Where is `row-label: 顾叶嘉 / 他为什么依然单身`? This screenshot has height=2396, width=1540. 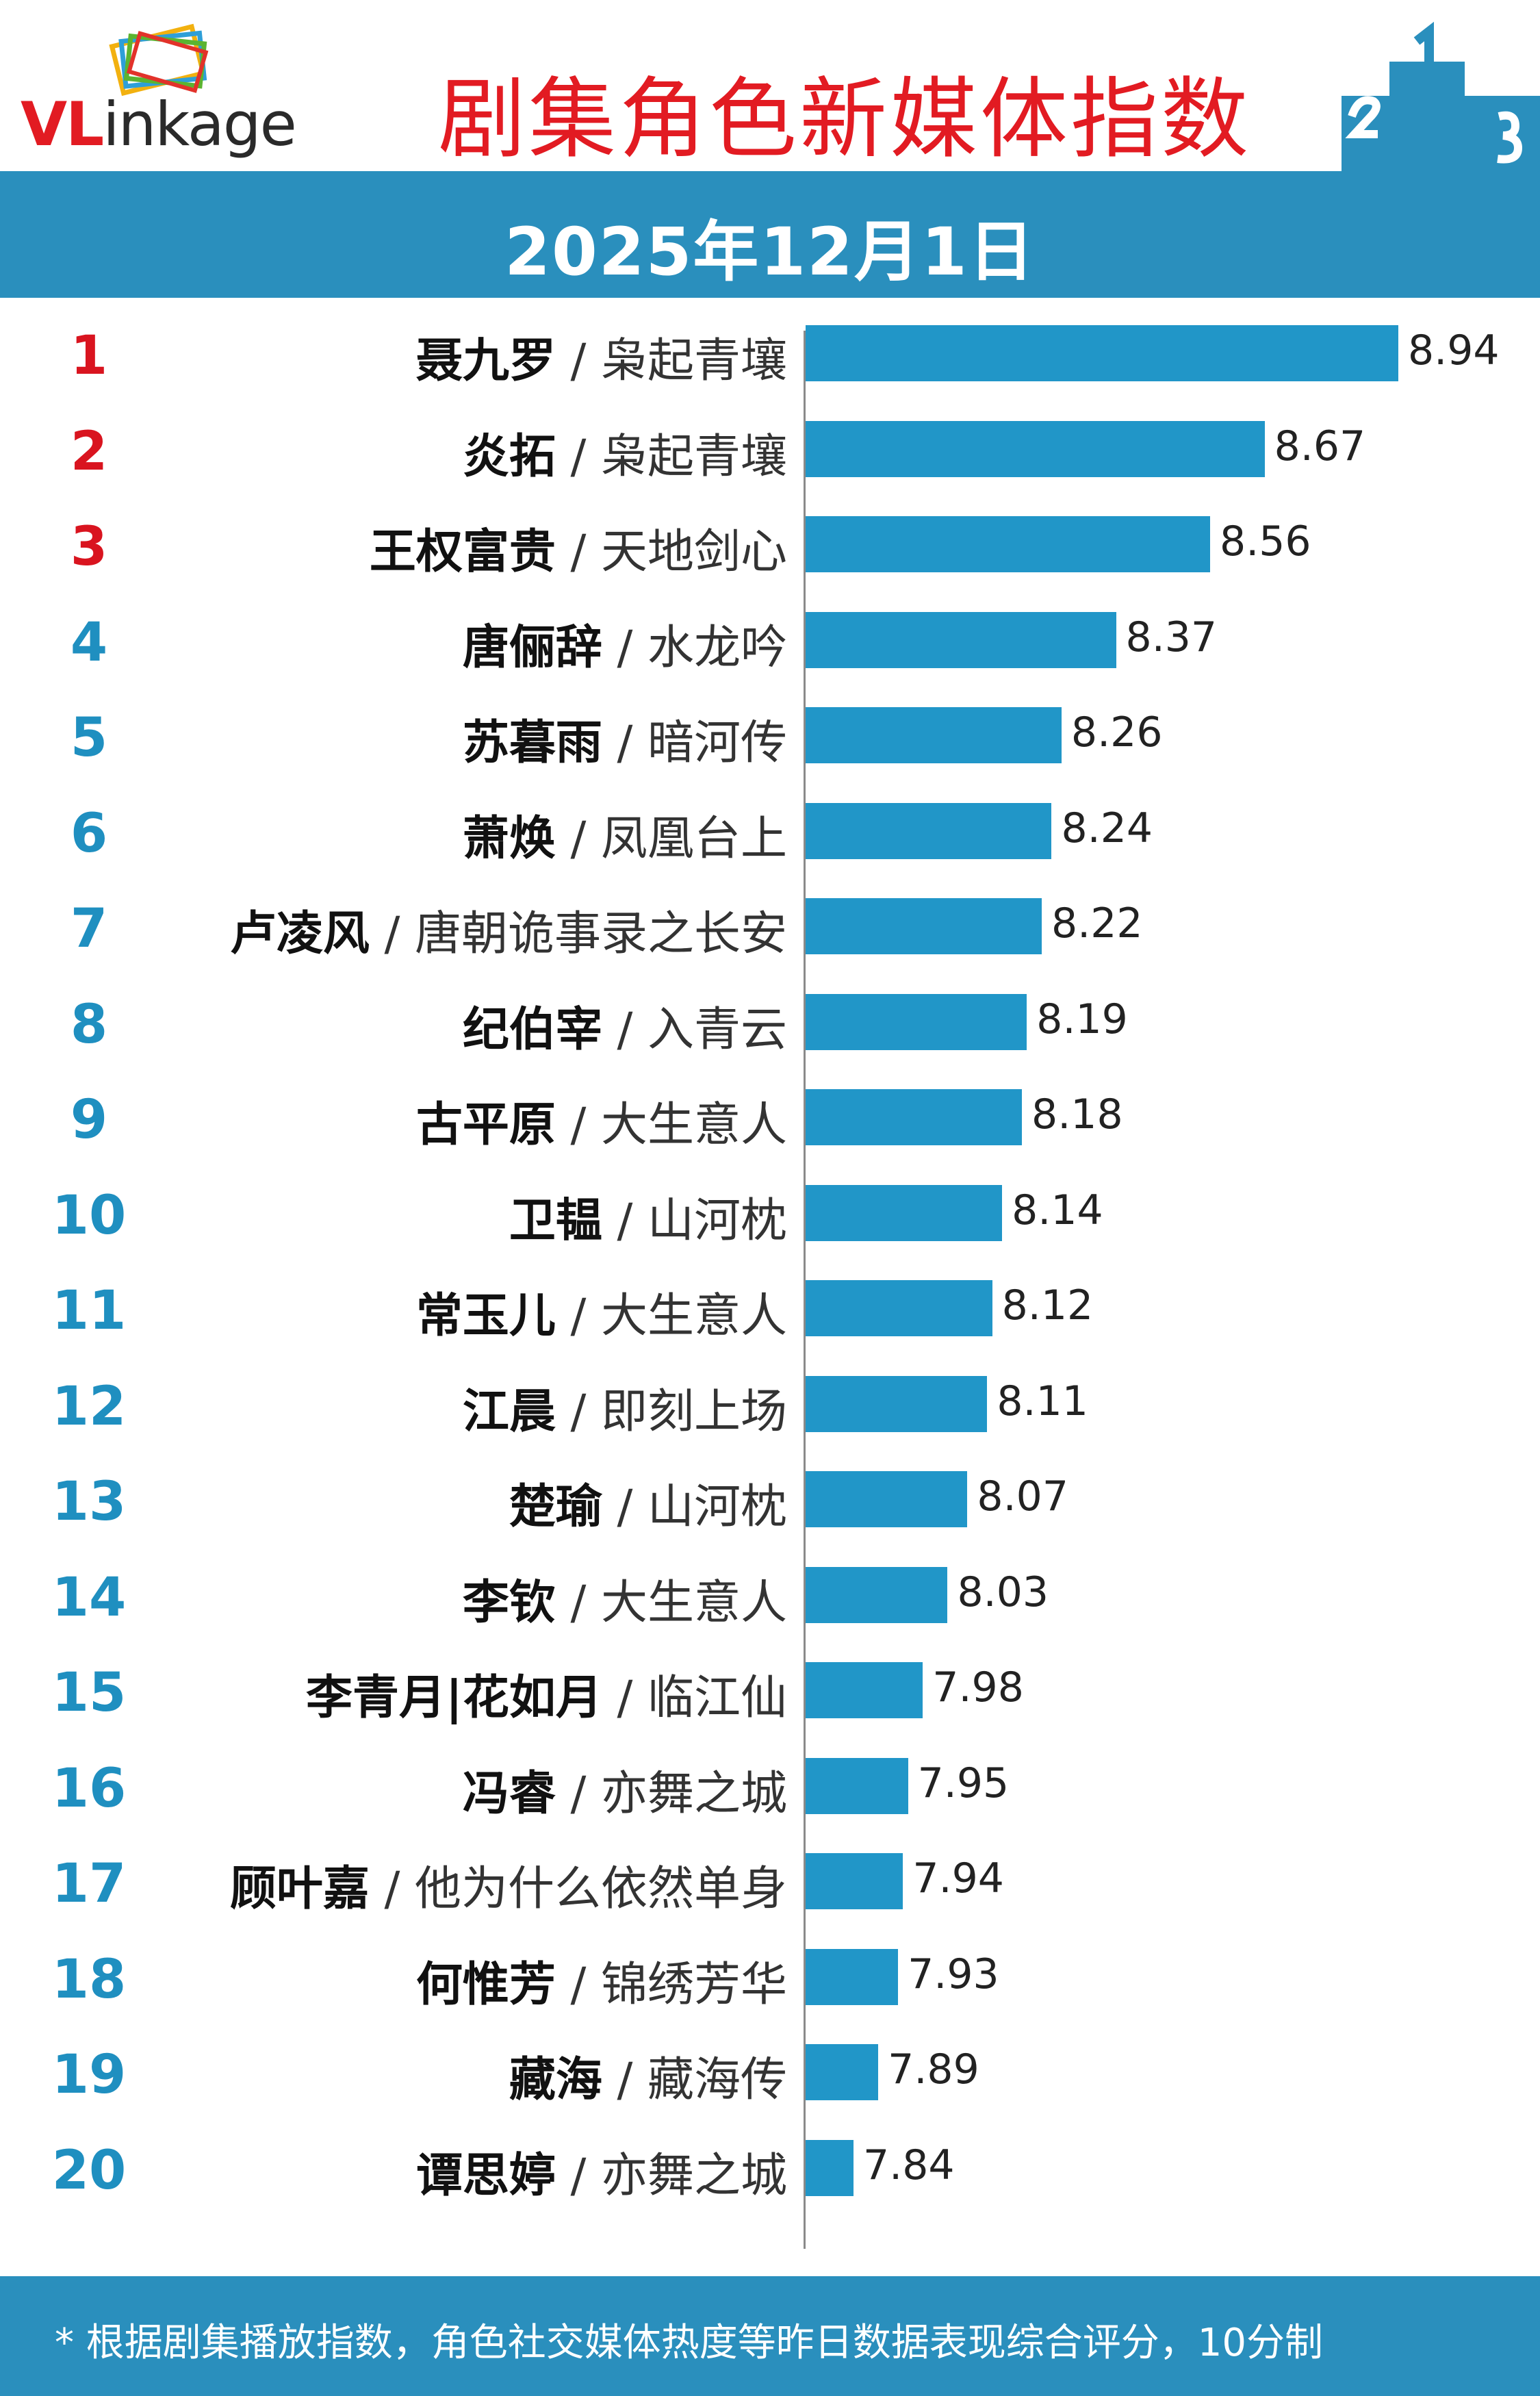
row-label: 顾叶嘉 / 他为什么依然单身 is located at coordinates (508, 1884).